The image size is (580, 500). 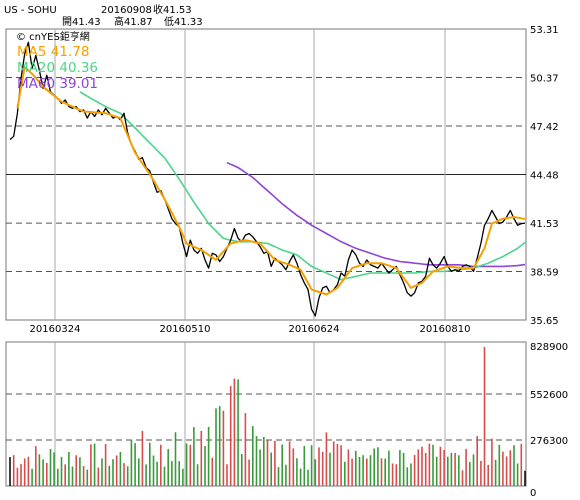 I want to click on price-tick-label: 44.48, so click(x=544, y=176).